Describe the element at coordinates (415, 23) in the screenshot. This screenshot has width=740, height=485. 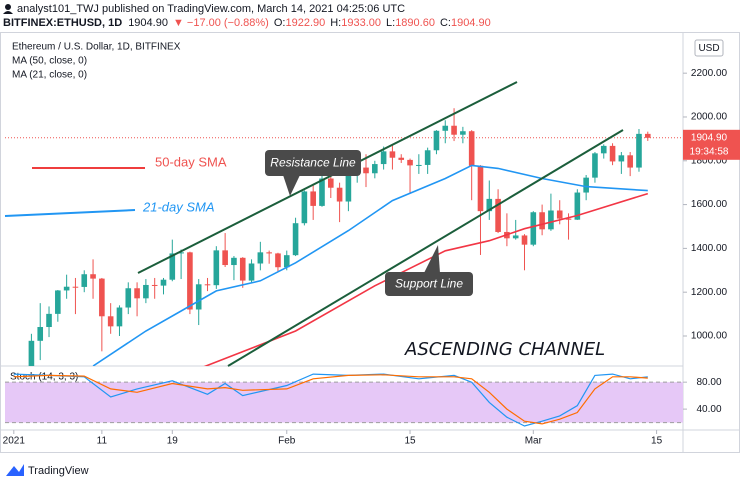
I see `ohlc-value: 1890.60` at that location.